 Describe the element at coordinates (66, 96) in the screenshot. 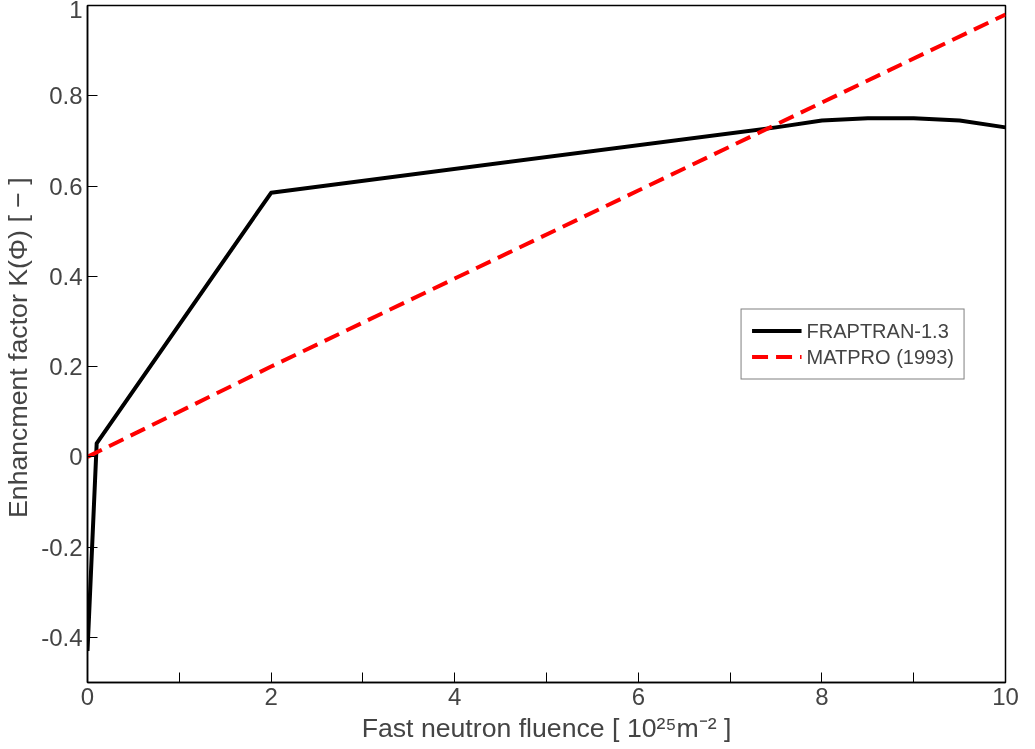

I see `y-tick-label: 0.8` at that location.